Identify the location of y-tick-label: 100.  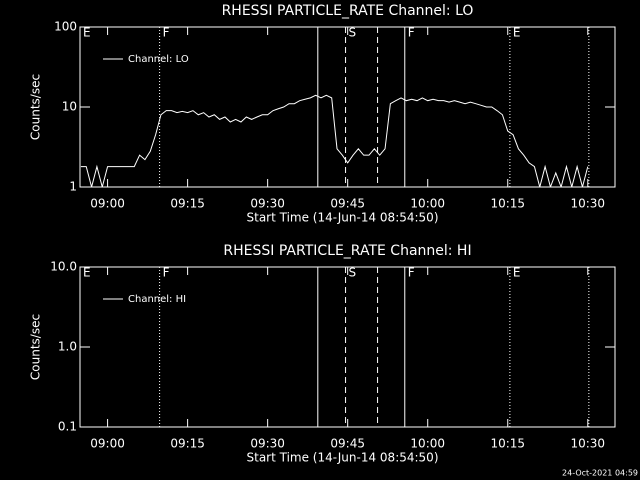
(65, 27).